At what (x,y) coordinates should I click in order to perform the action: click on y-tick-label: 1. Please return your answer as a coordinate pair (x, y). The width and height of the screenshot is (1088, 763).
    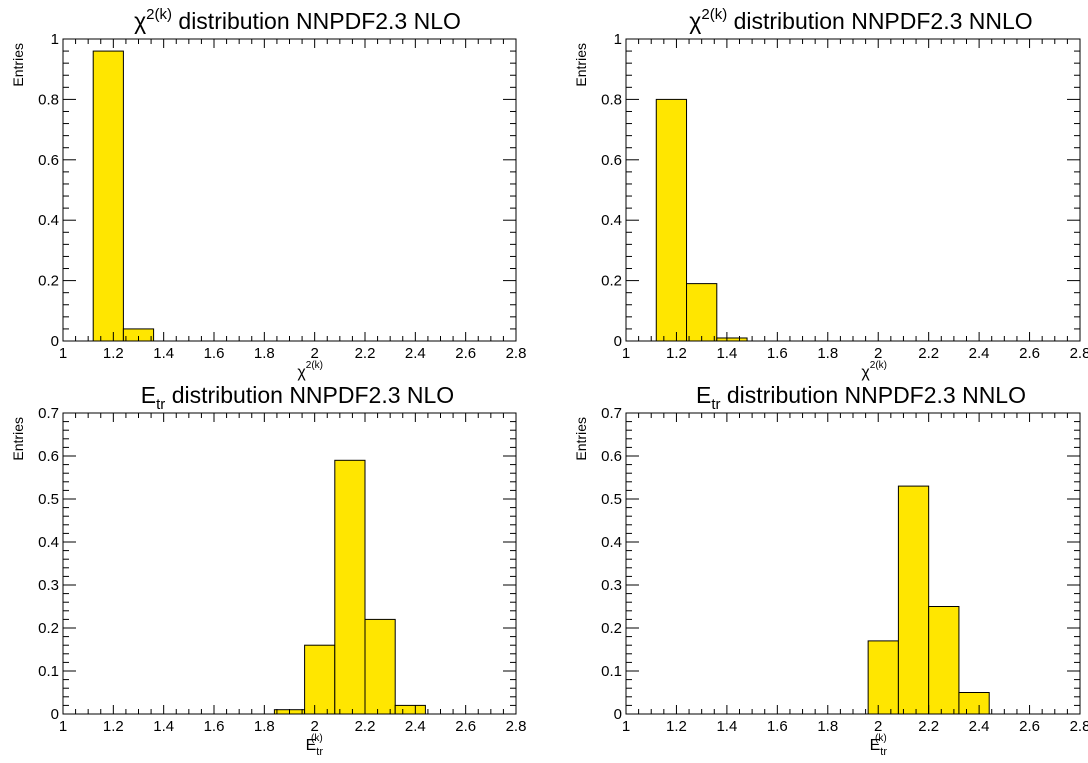
    Looking at the image, I should click on (55, 39).